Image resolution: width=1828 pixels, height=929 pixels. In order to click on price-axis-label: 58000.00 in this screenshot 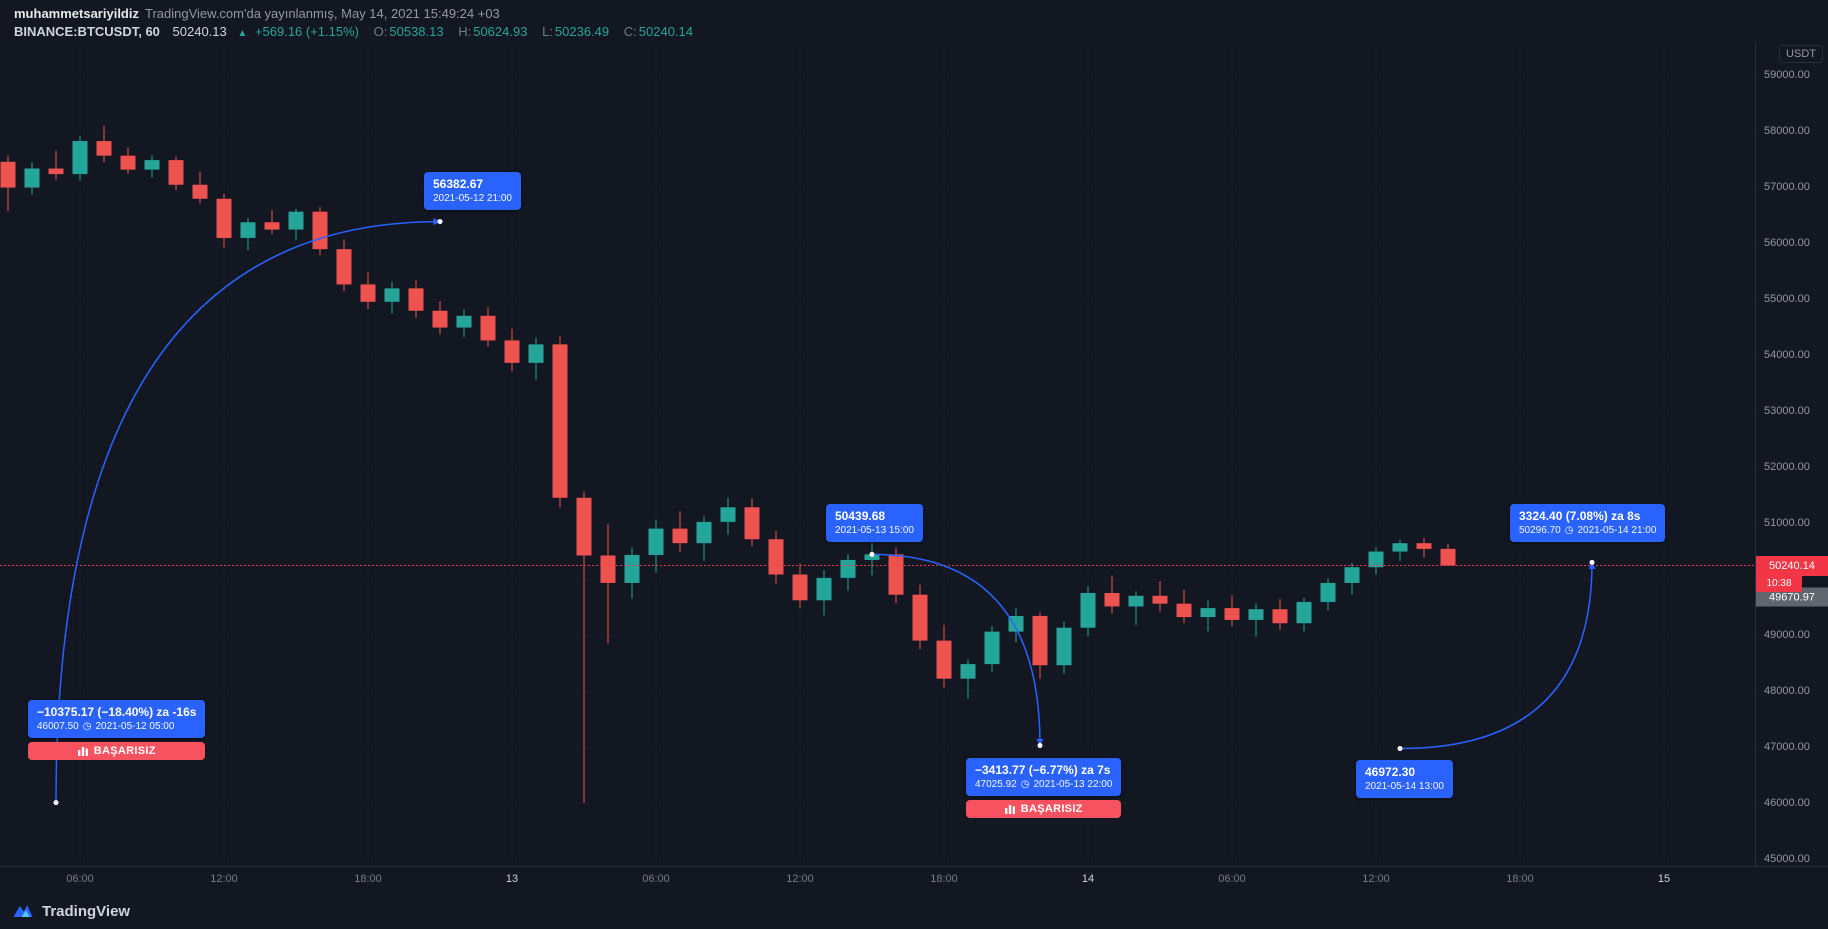, I will do `click(1787, 131)`.